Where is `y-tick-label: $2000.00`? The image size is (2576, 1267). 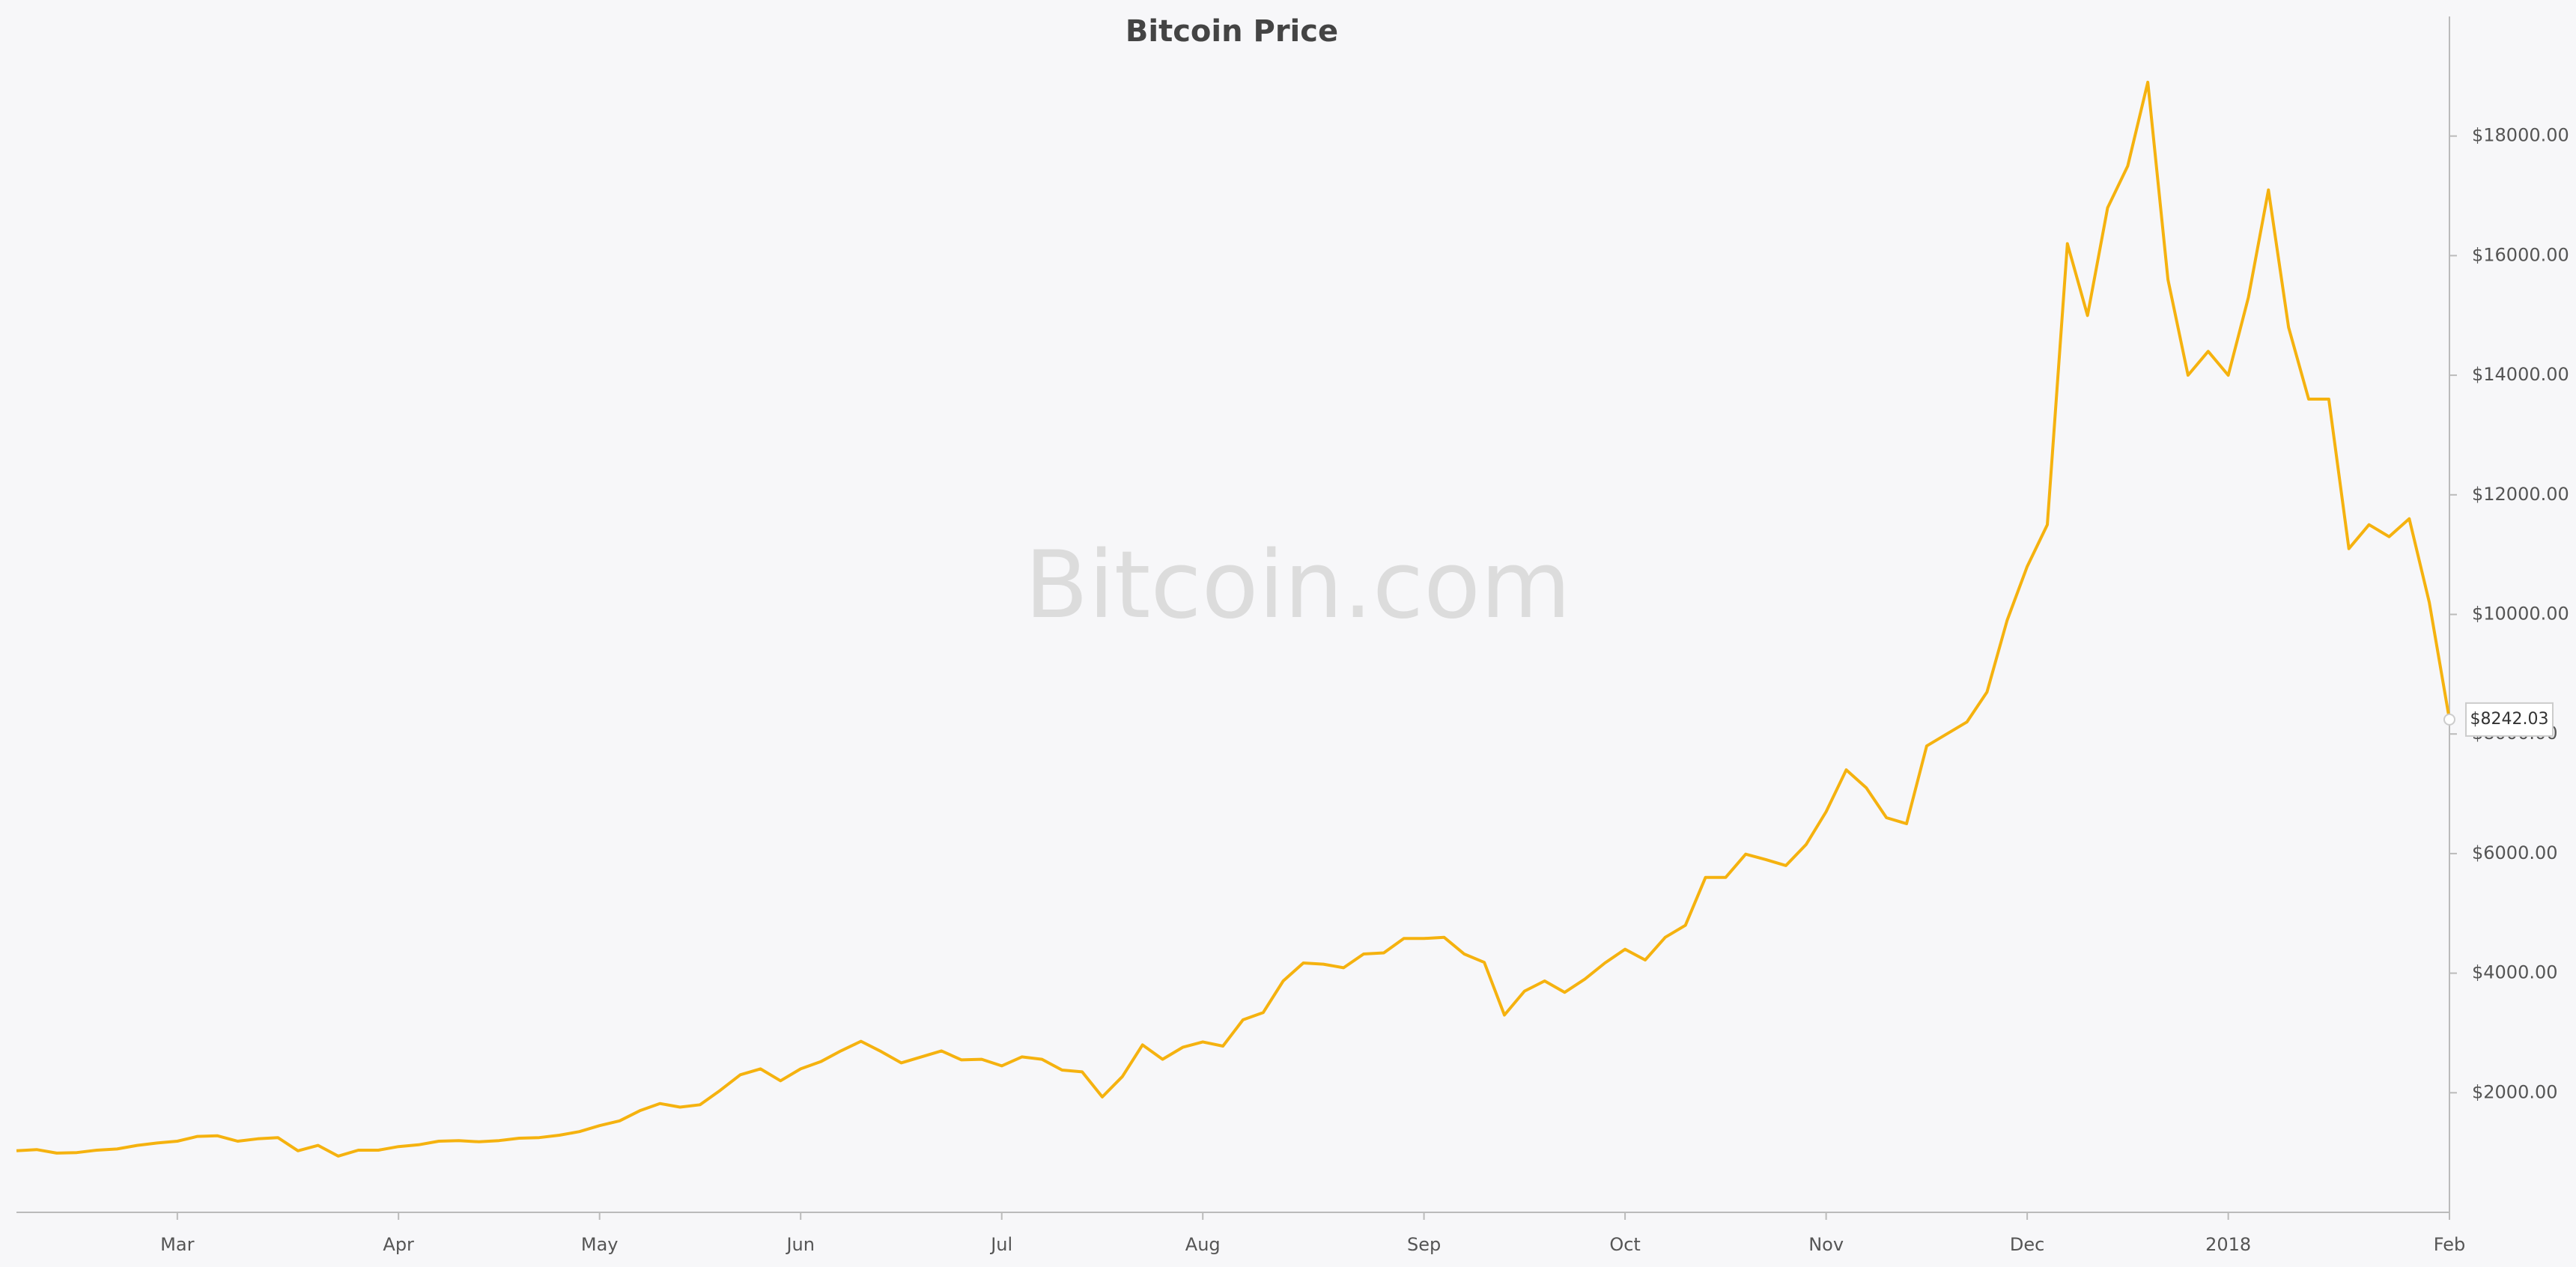
y-tick-label: $2000.00 is located at coordinates (2515, 1092).